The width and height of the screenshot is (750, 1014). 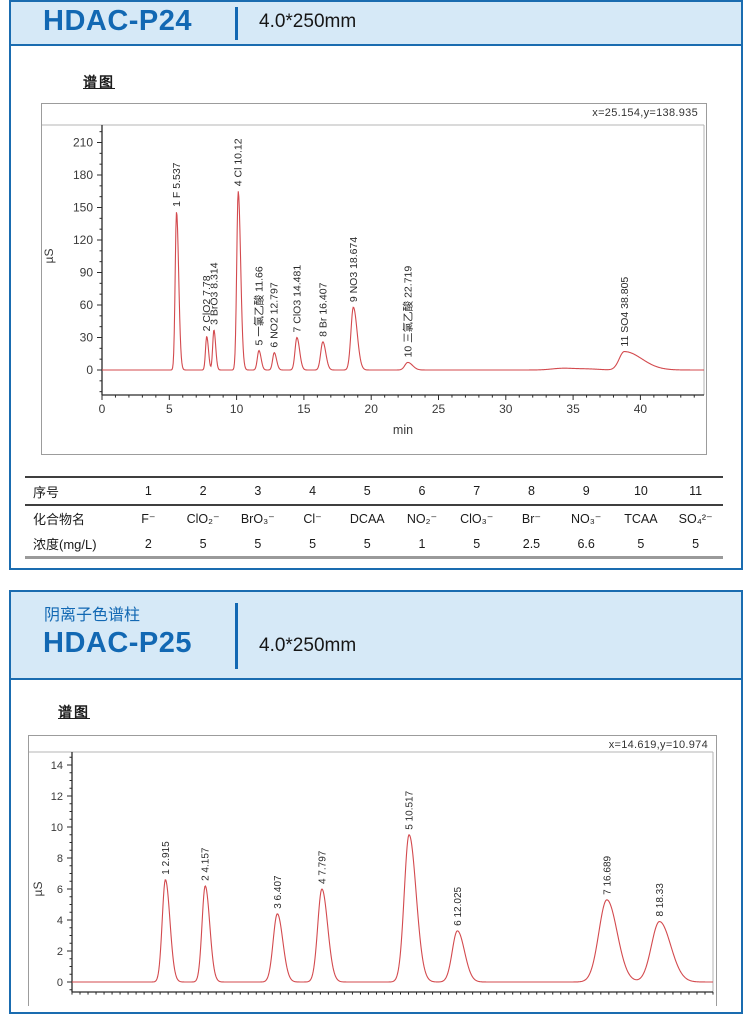 What do you see at coordinates (322, 867) in the screenshot?
I see `svg-text: 4 7.797` at bounding box center [322, 867].